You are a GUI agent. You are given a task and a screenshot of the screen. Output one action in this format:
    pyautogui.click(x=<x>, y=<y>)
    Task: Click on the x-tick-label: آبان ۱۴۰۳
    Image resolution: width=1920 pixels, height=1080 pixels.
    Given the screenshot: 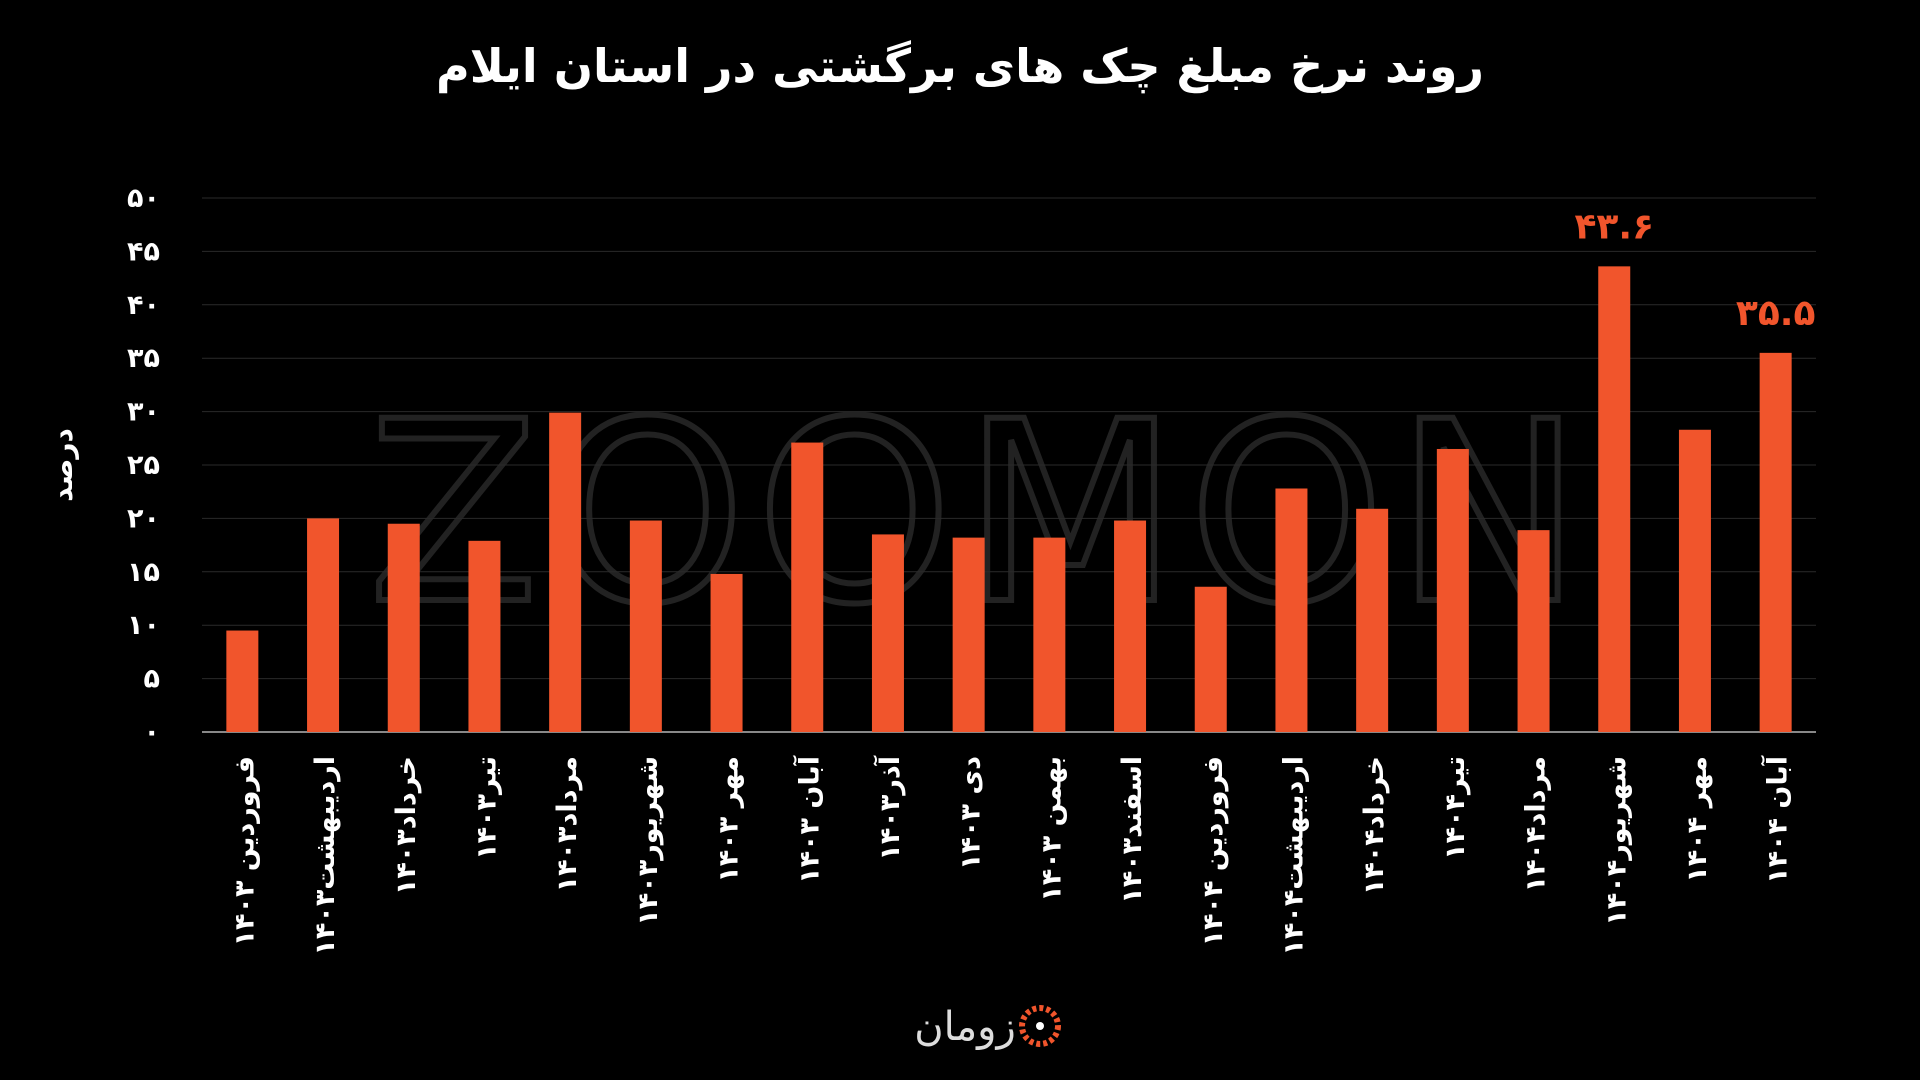 What is the action you would take?
    pyautogui.click(x=808, y=819)
    